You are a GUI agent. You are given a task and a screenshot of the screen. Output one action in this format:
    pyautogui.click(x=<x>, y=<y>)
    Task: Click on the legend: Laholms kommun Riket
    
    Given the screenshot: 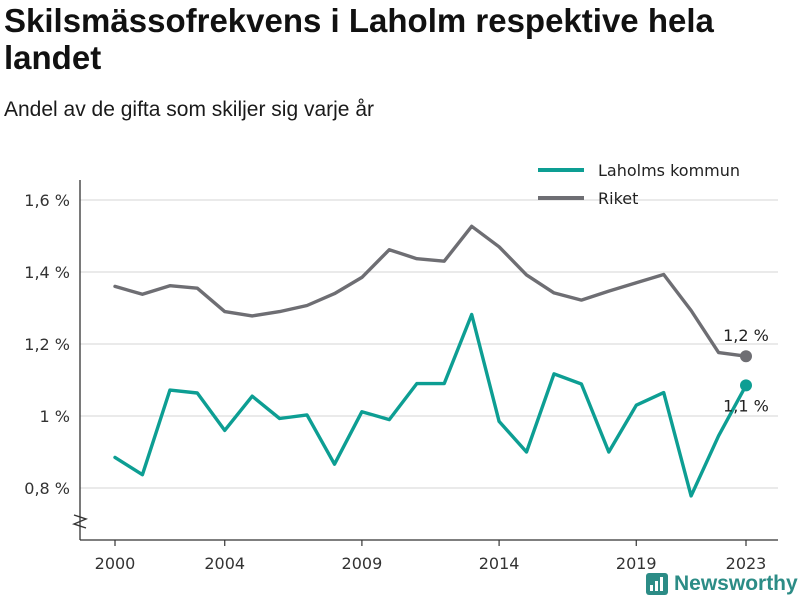 What is the action you would take?
    pyautogui.click(x=639, y=184)
    